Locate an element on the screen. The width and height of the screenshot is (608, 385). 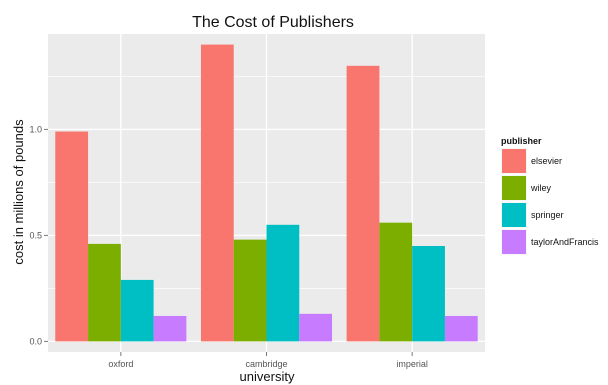
legend-key-taylorAndFrancis is located at coordinates (514, 242).